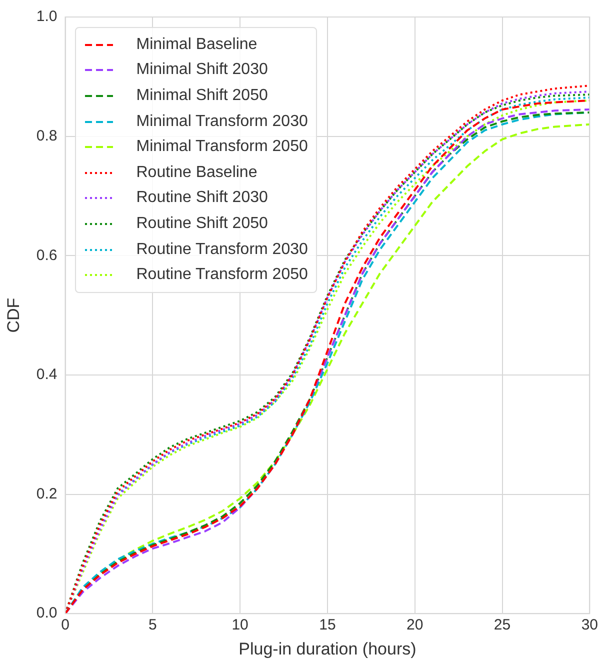 Image resolution: width=601 pixels, height=664 pixels. Describe the element at coordinates (589, 625) in the screenshot. I see `x-tick-label: 30` at that location.